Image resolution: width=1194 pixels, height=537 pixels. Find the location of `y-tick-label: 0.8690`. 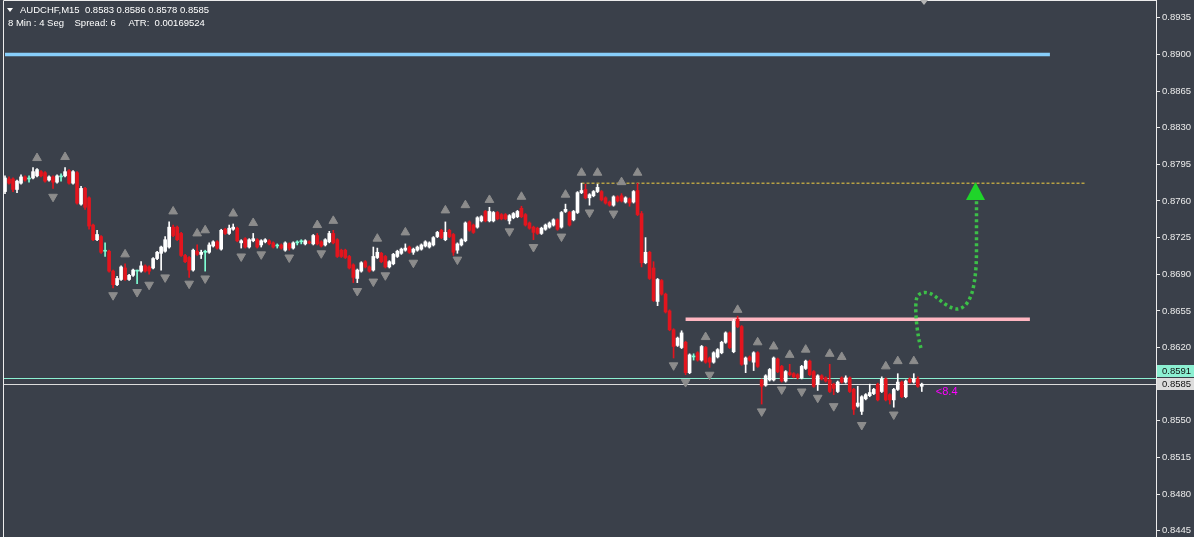

y-tick-label: 0.8690 is located at coordinates (1177, 273).